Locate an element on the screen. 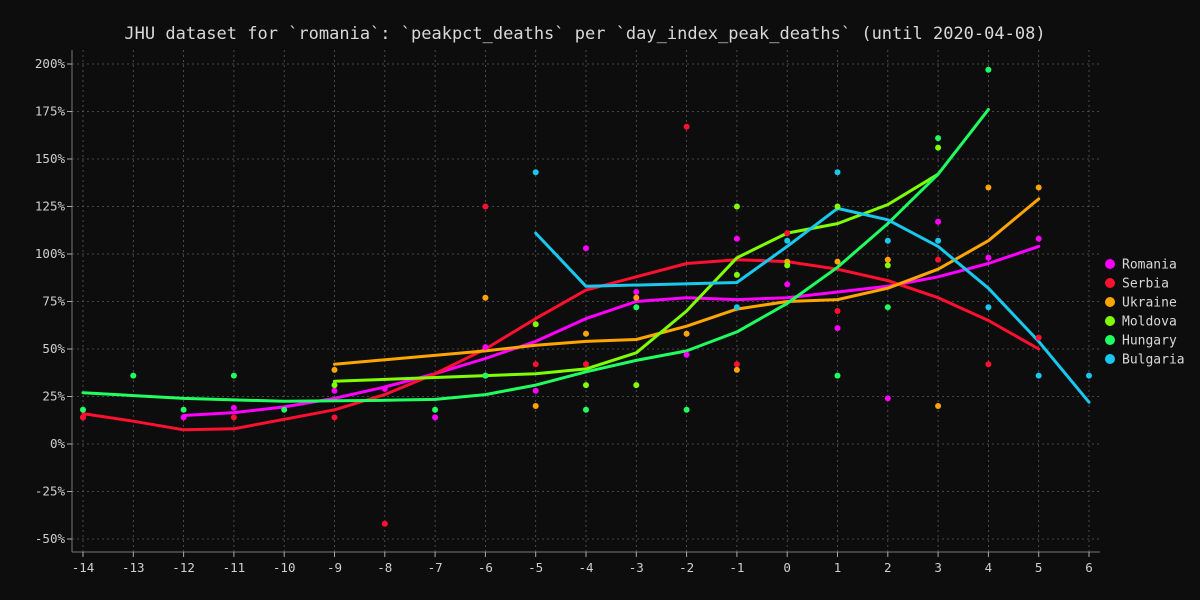 Image resolution: width=1200 pixels, height=600 pixels. y-tick-label: 150% is located at coordinates (50, 158).